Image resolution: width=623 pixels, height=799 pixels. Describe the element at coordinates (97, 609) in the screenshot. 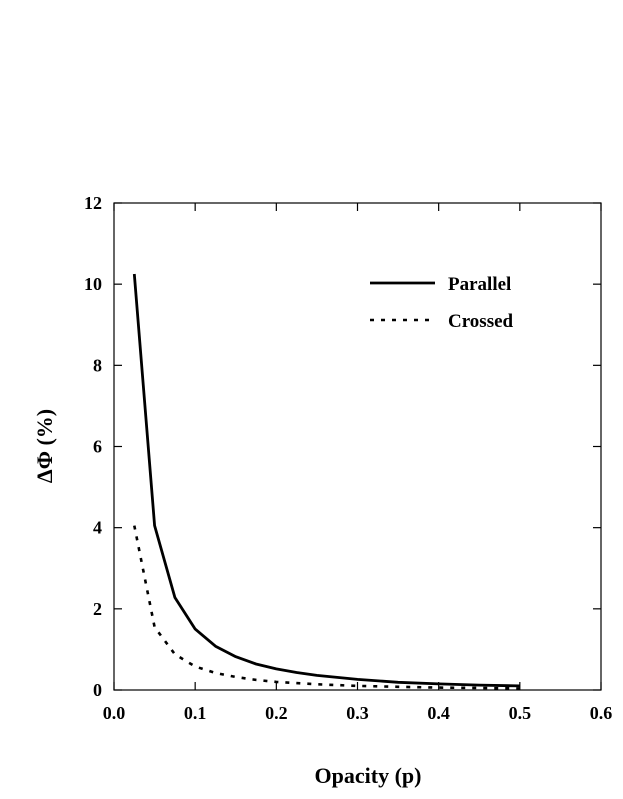

I see `y-tick-label: 2` at that location.